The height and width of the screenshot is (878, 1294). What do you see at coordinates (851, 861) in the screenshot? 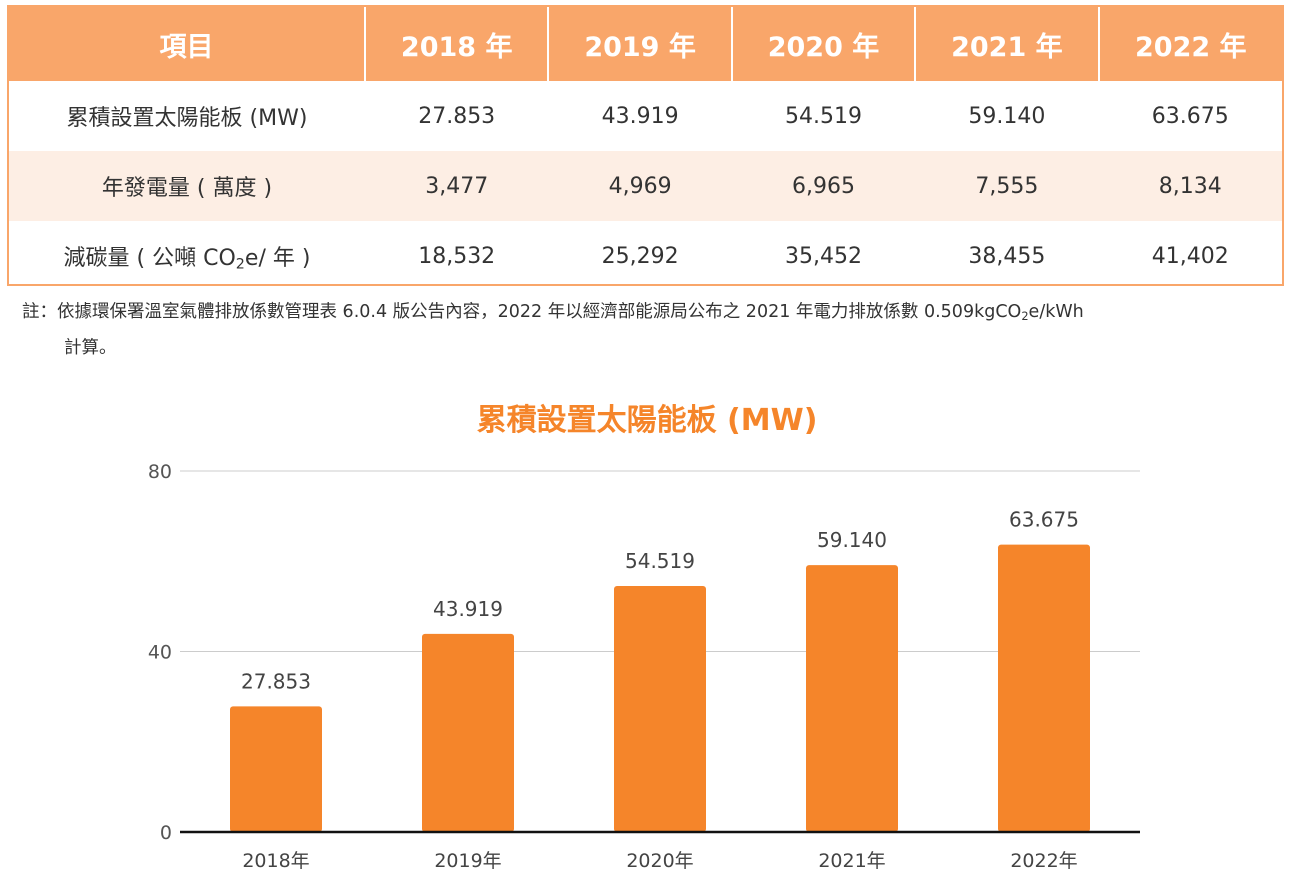
I see `x-tick-label: 2021年` at bounding box center [851, 861].